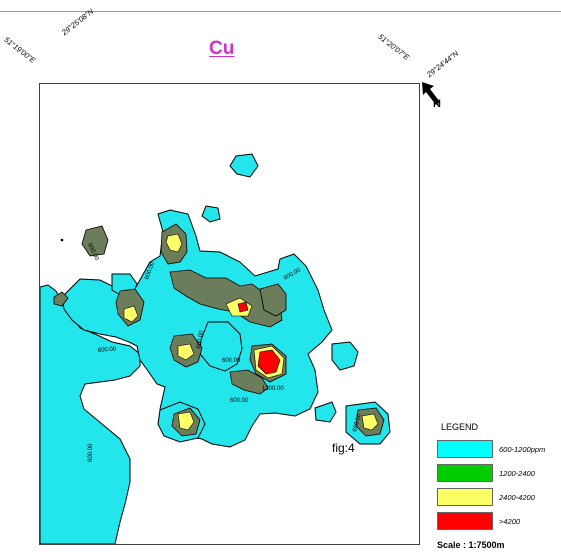 This screenshot has height=554, width=561. I want to click on legend-swatch-red, so click(465, 521).